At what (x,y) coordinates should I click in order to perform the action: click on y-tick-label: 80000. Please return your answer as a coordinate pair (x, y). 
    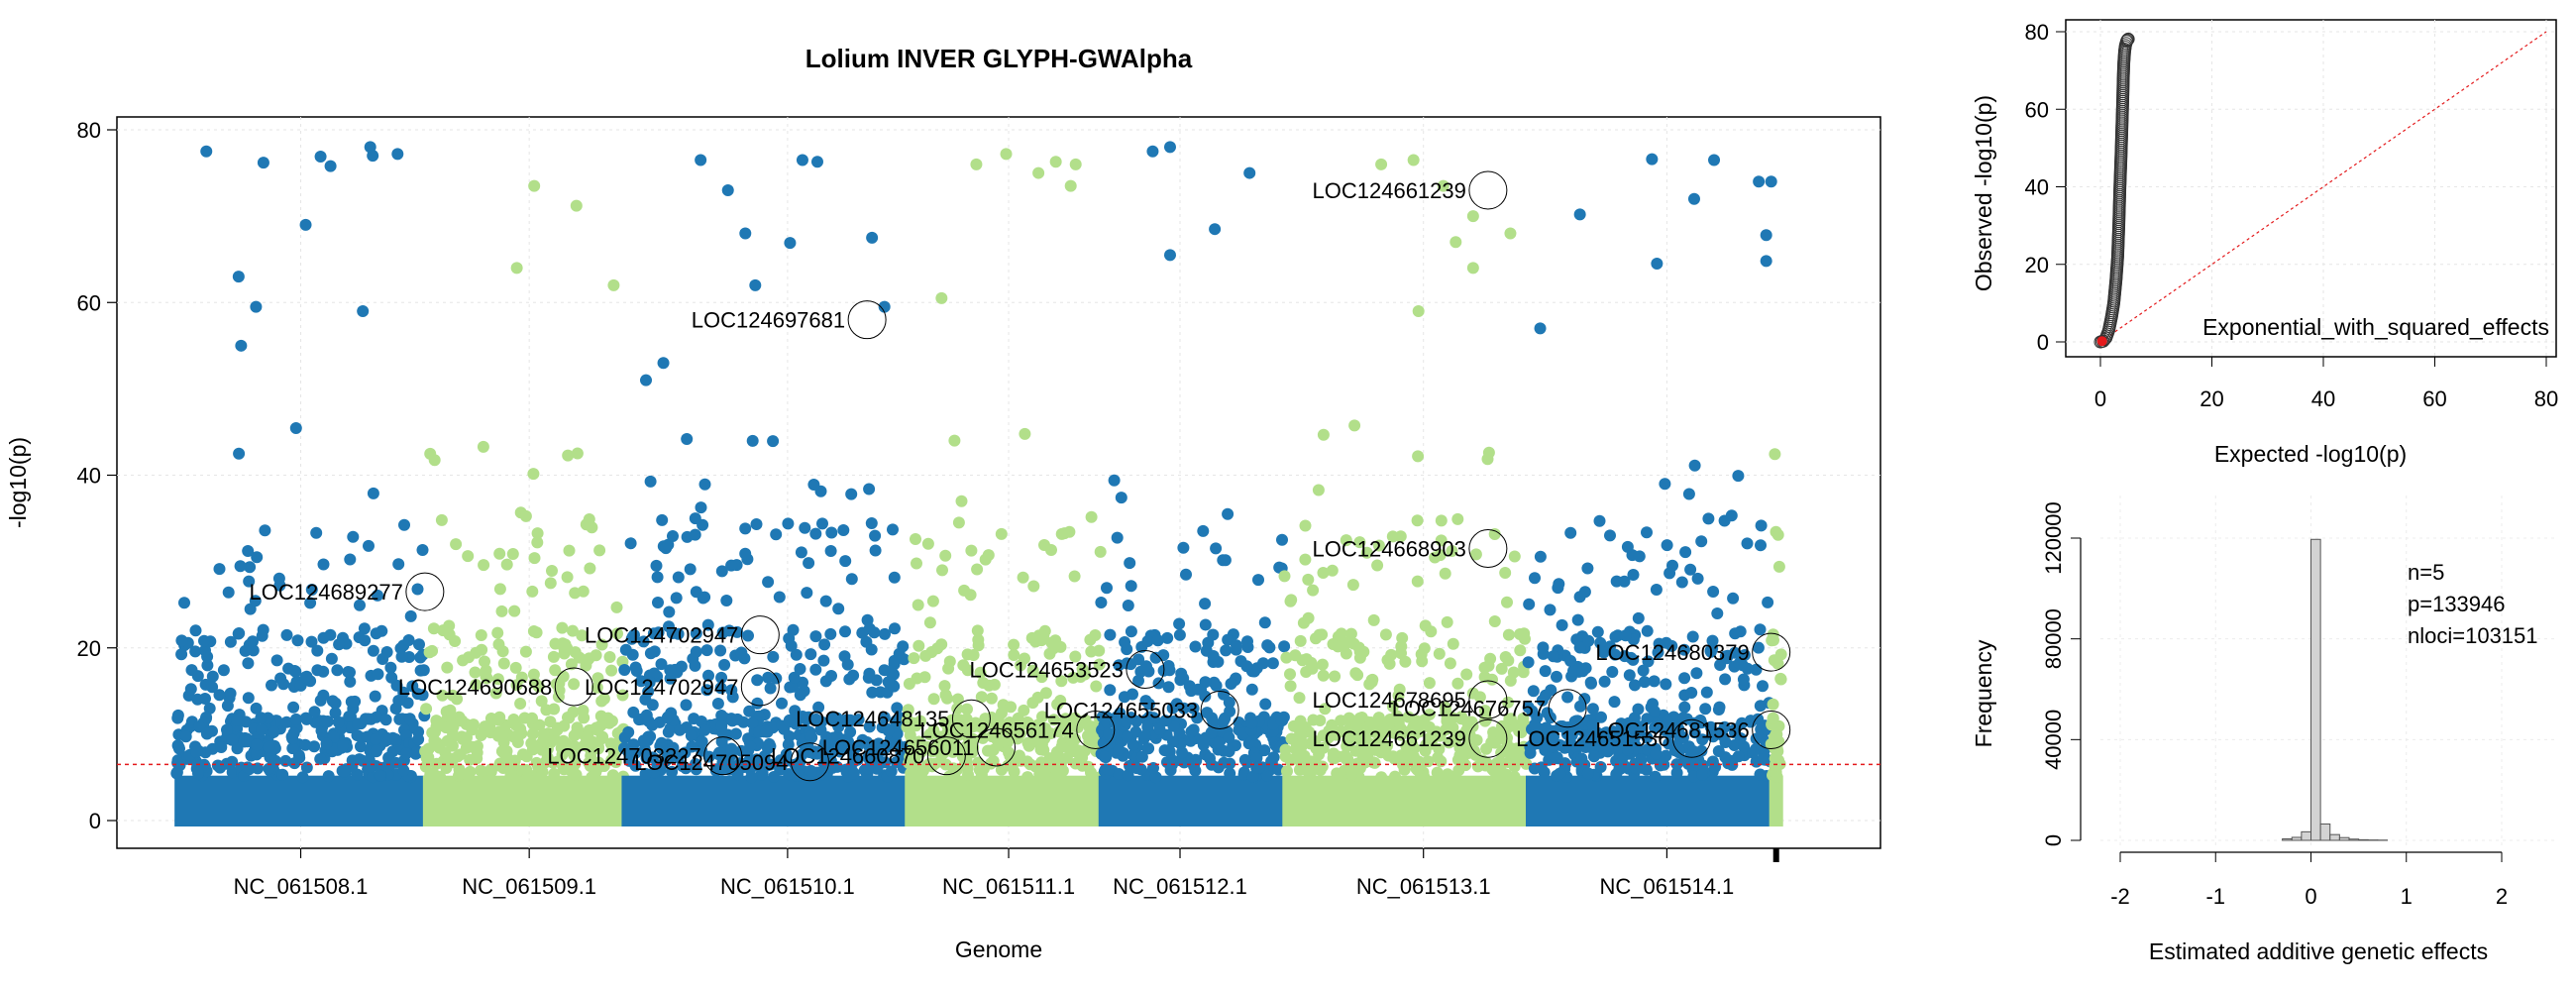
    Looking at the image, I should click on (2053, 638).